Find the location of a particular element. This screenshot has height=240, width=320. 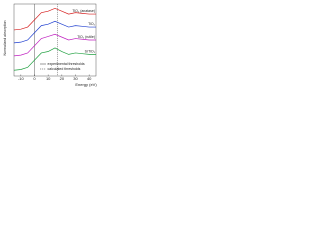

legend-label: experimental thresholds is located at coordinates (66, 64).